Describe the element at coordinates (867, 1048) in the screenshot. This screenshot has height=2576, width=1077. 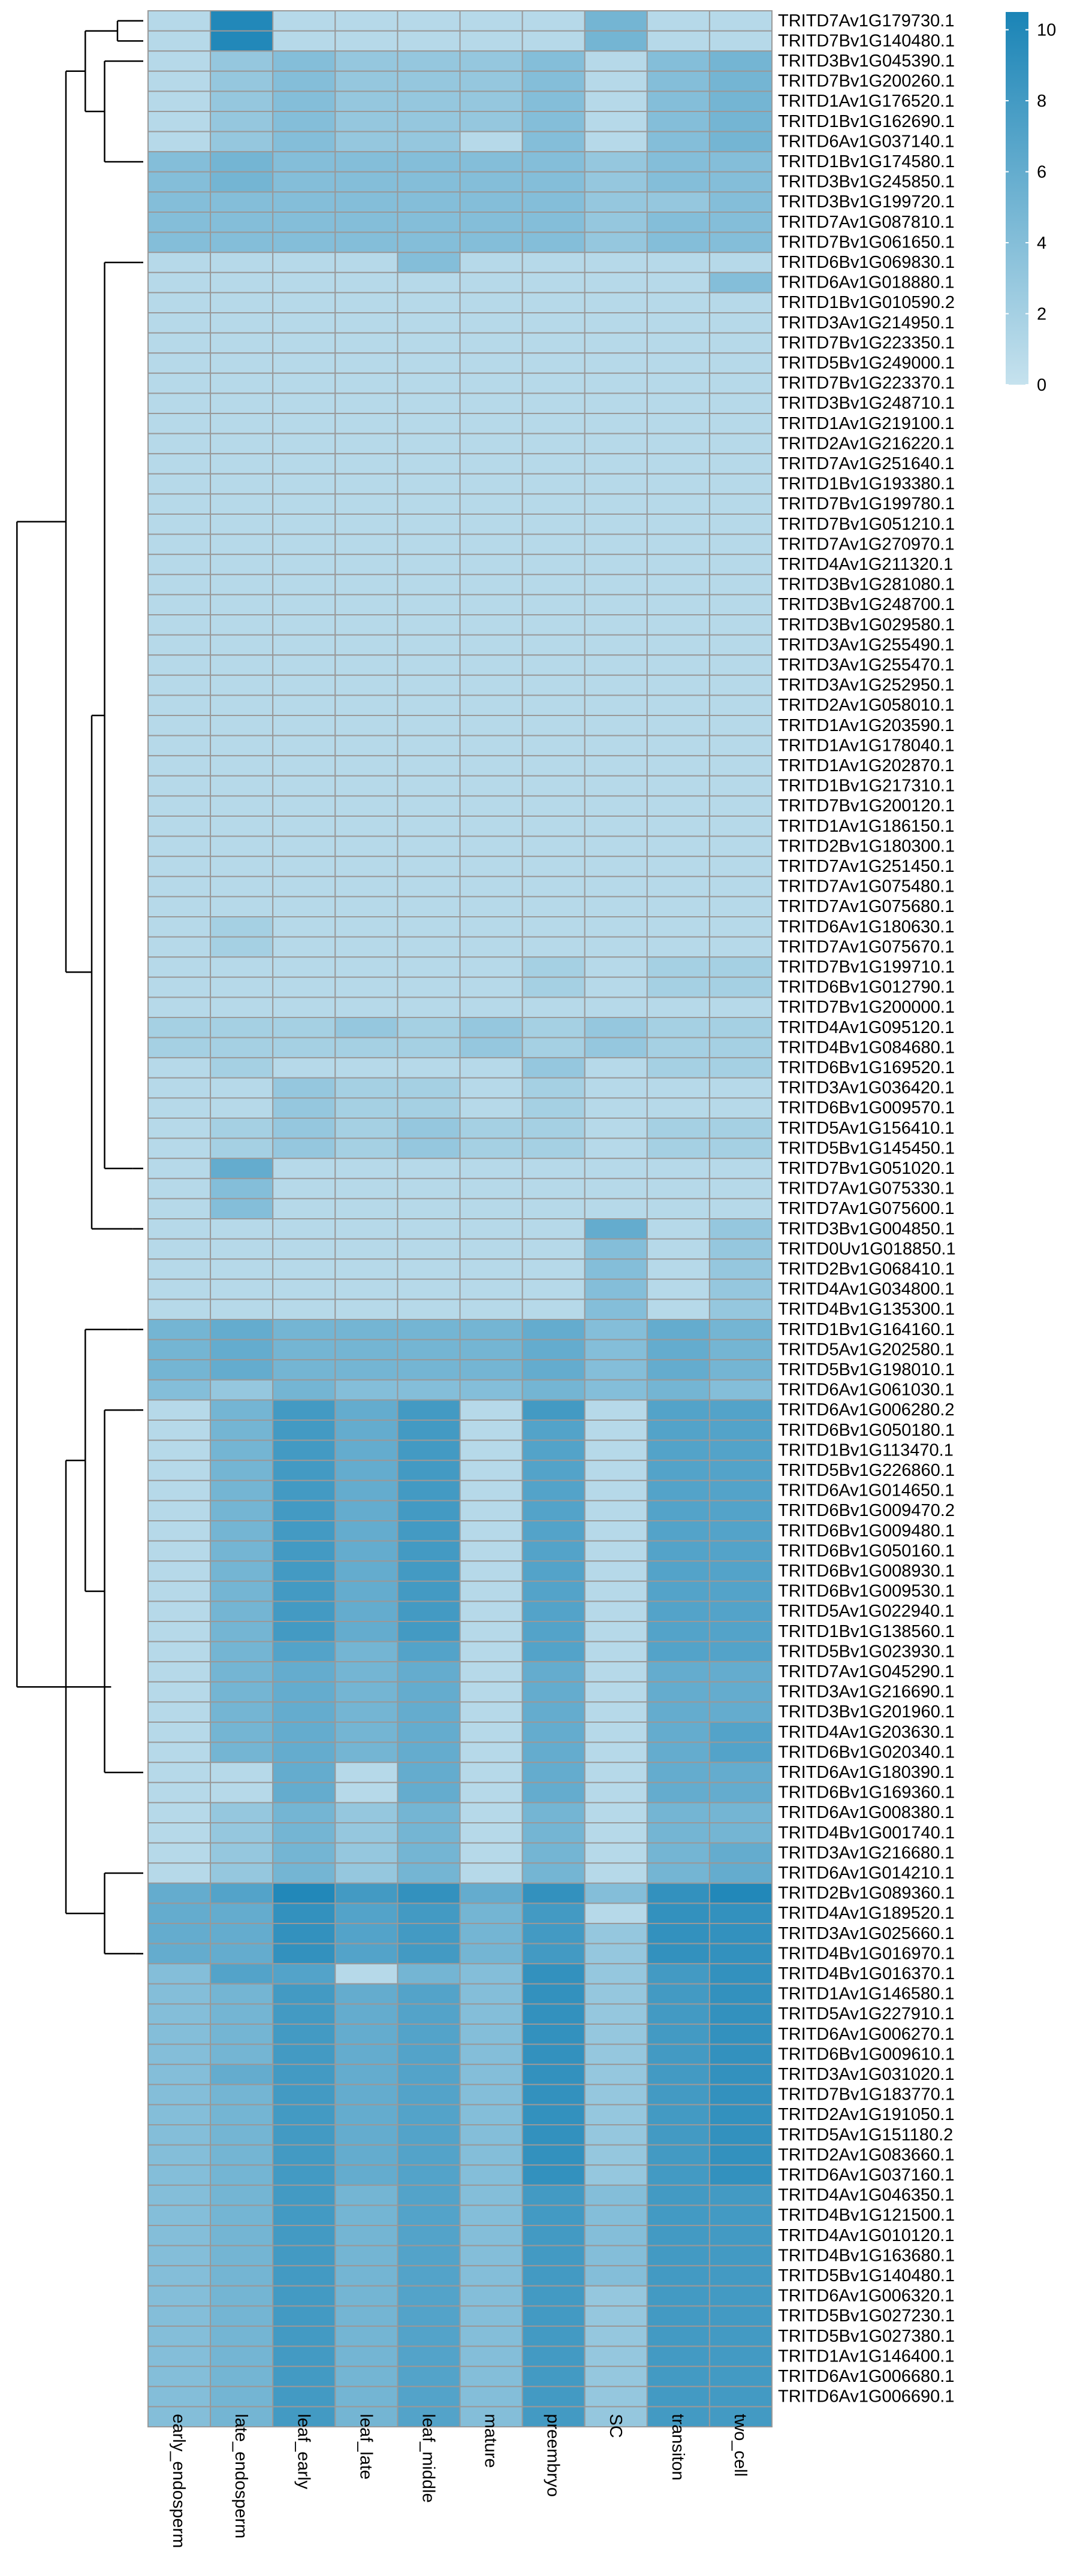
I see `row-label: TRITD4Bv1G084680.1` at that location.